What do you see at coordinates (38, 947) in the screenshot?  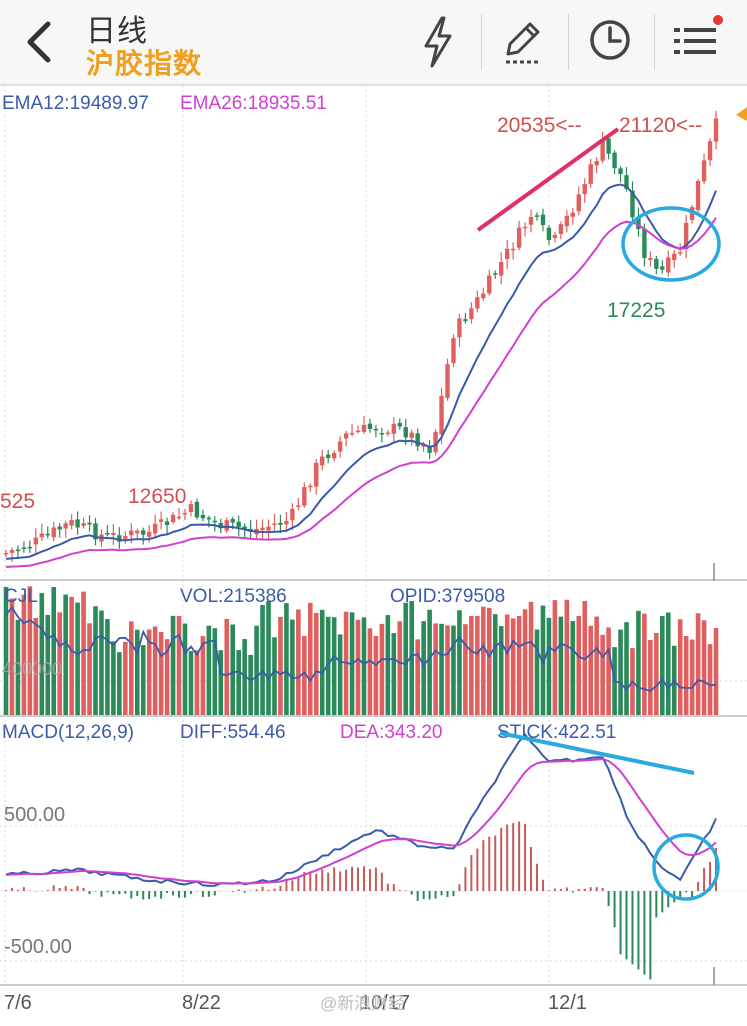 I see `macd-level-label: -500.00` at bounding box center [38, 947].